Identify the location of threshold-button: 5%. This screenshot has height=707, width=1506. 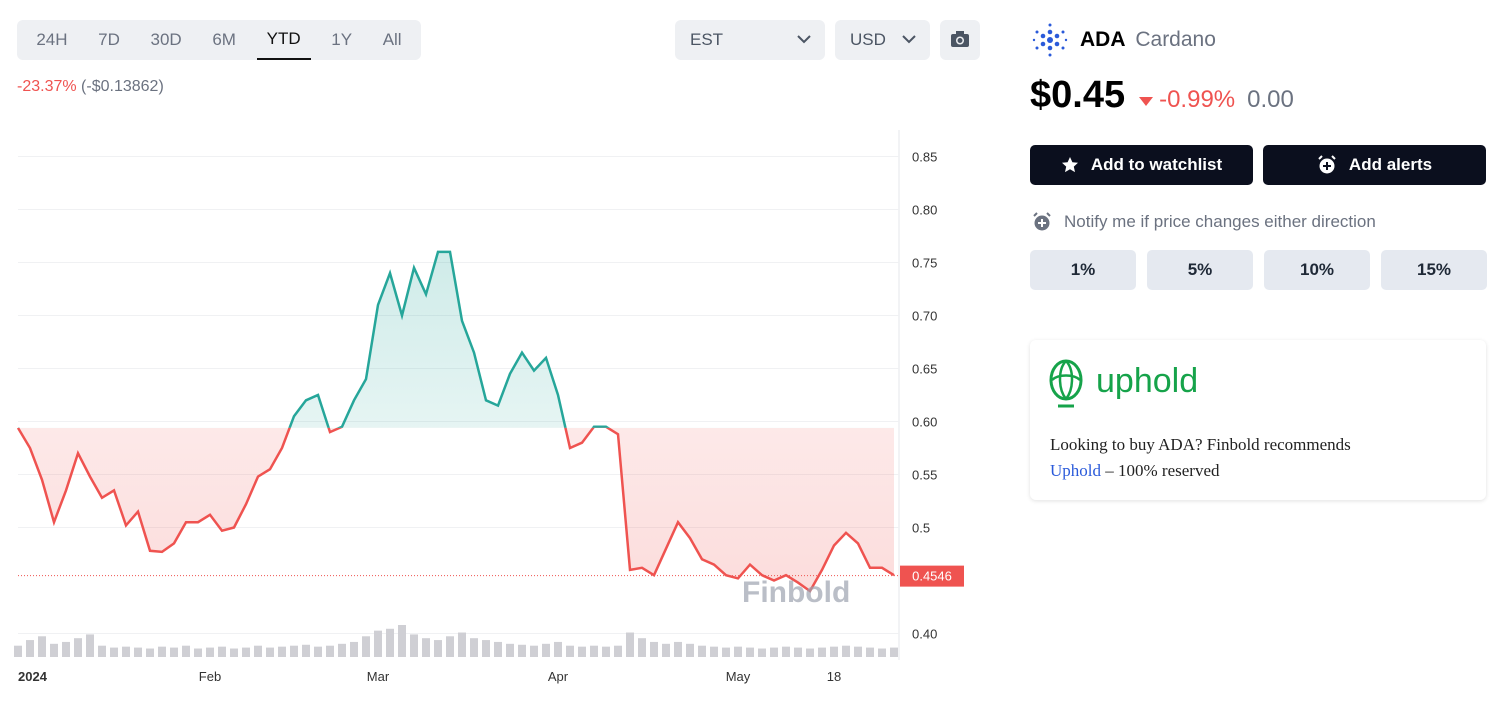
(1200, 270).